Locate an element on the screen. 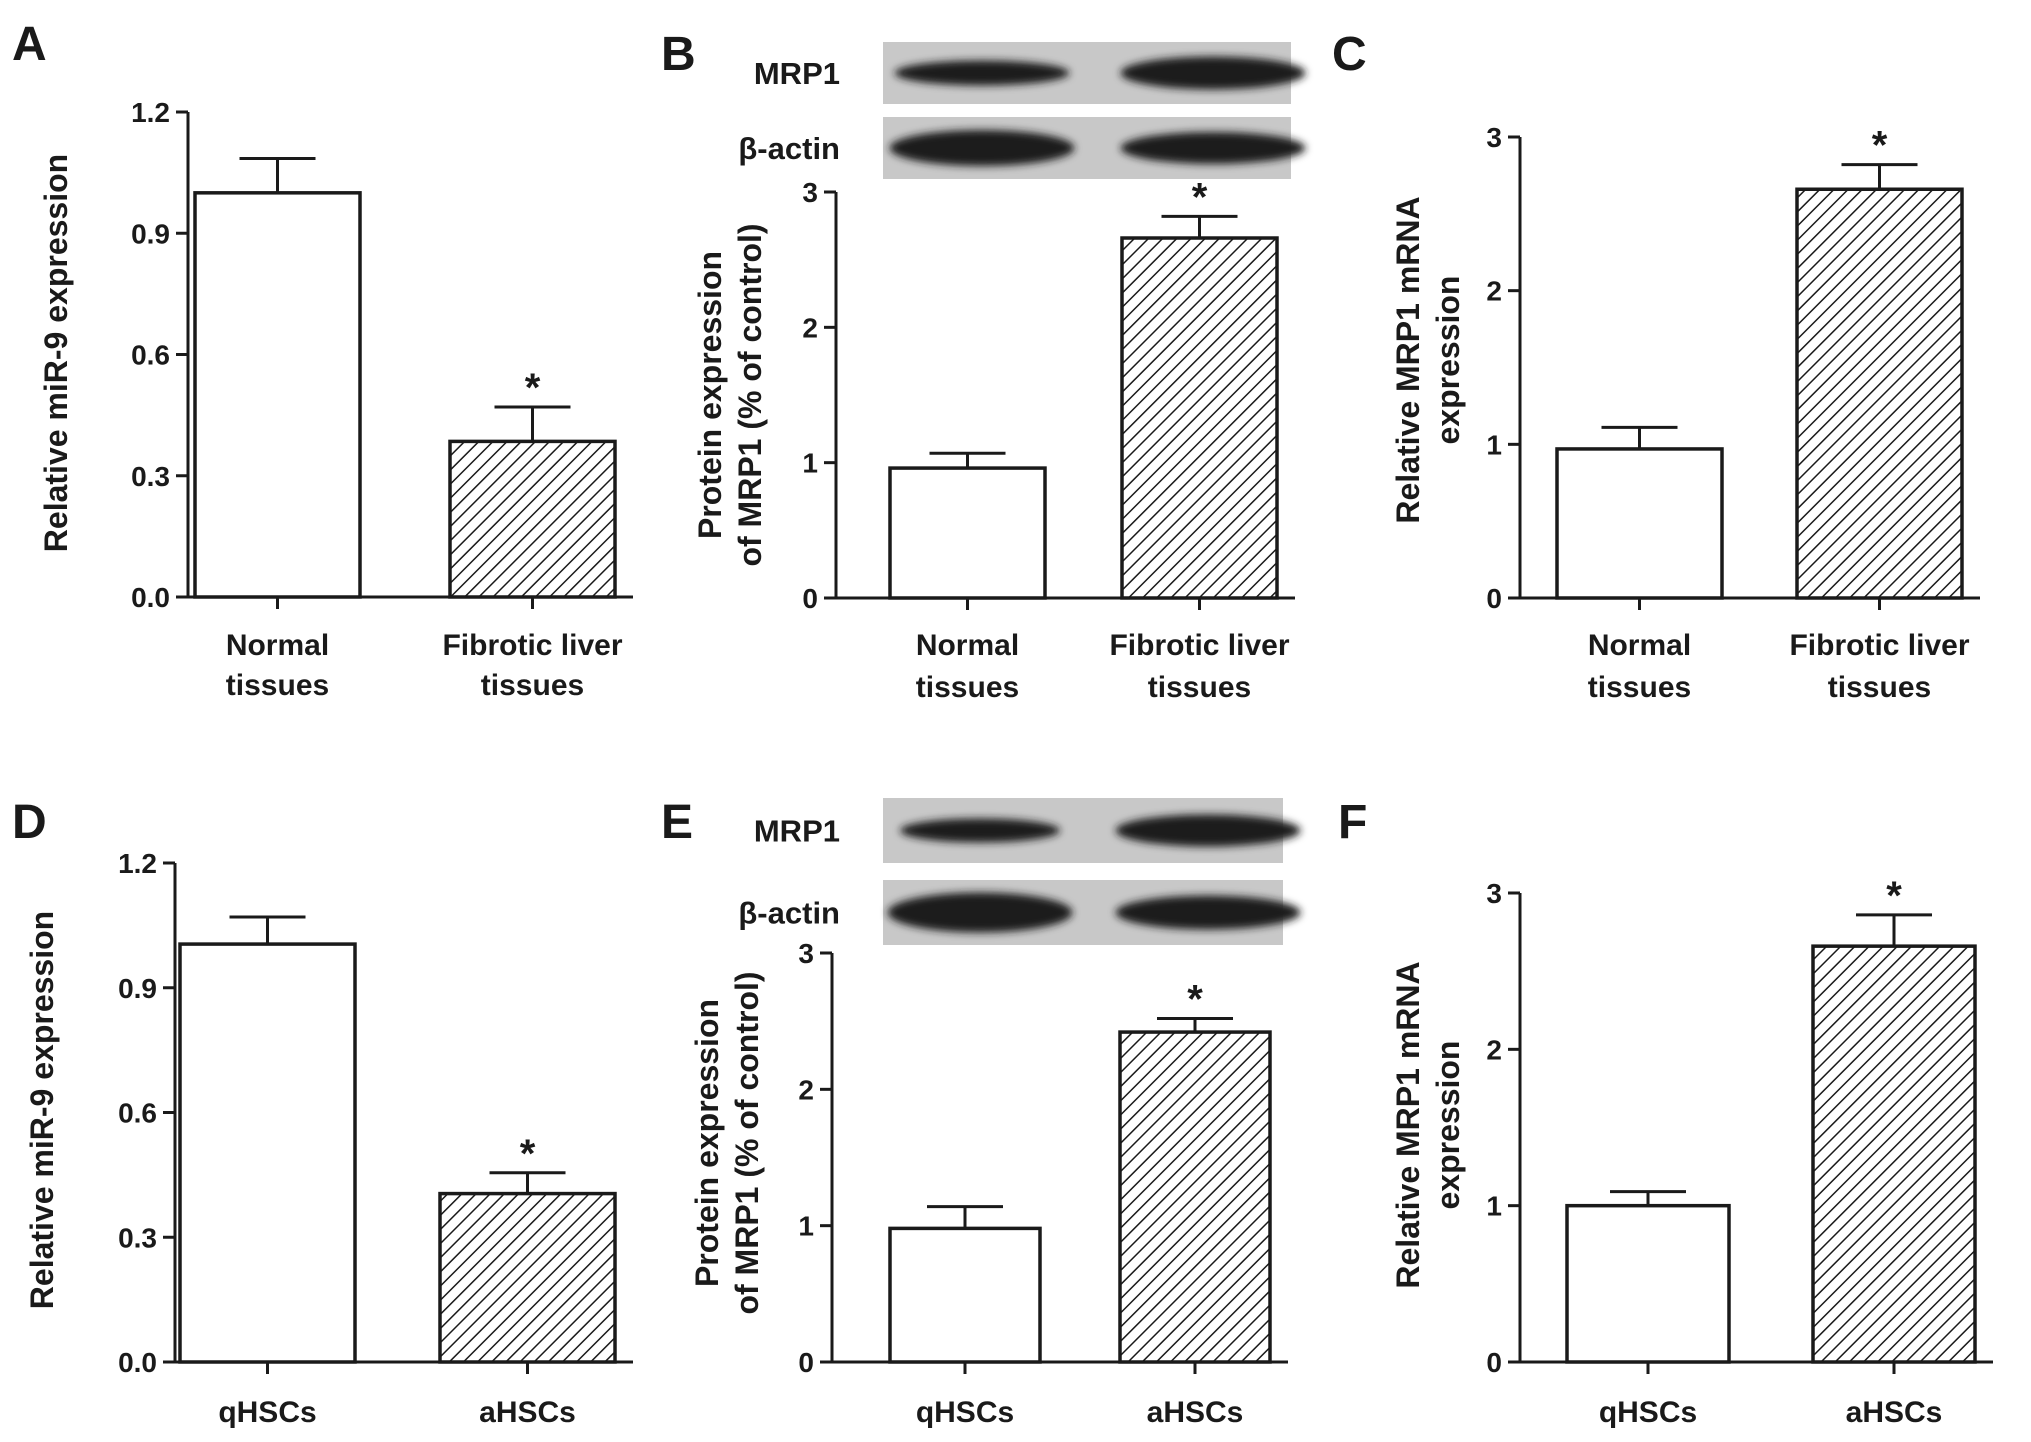 This screenshot has height=1442, width=2031. panel-letter: C is located at coordinates (1349, 54).